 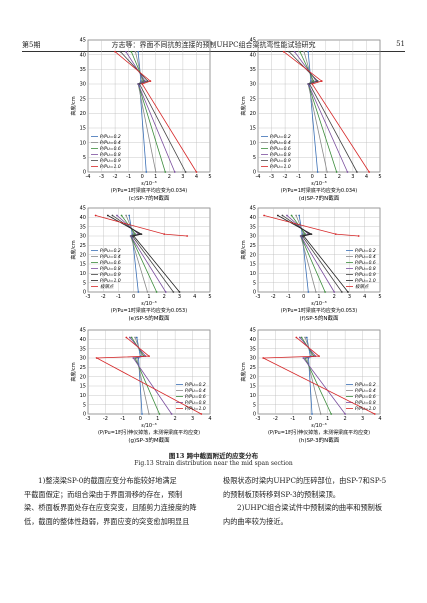 I want to click on paragraph-line: 低，截面的整体性趋弱，界面应变的突变愈加明显且, so click(x=107, y=521).